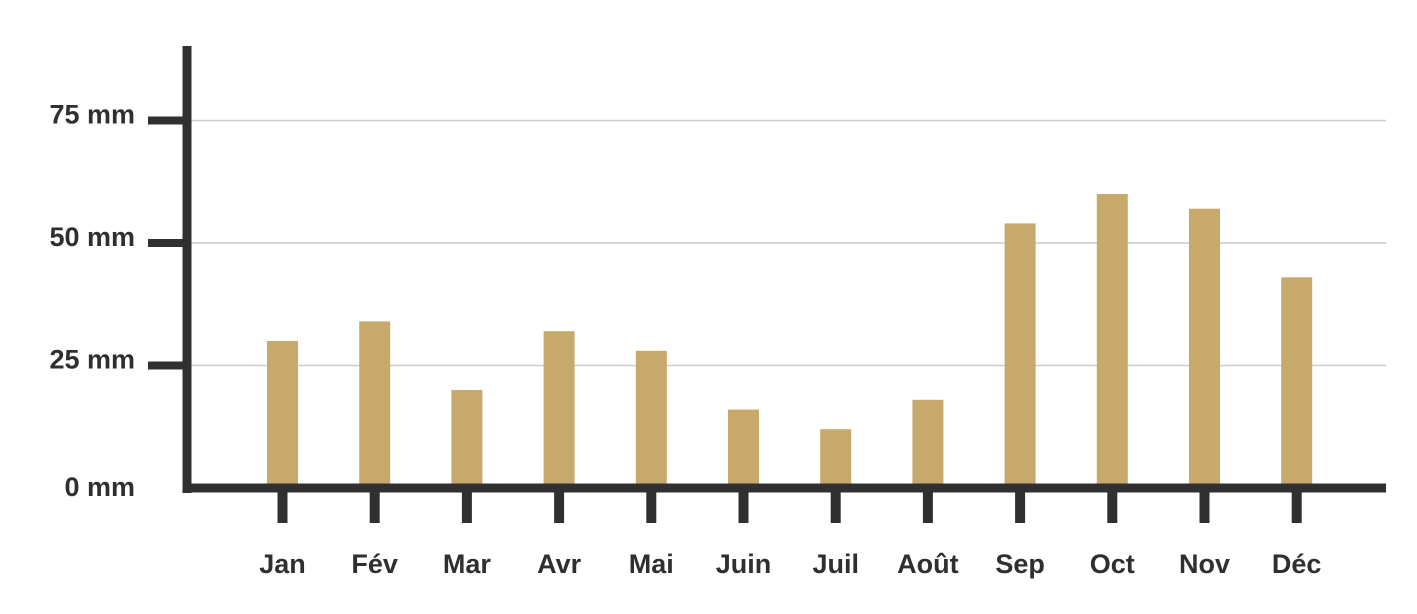 The height and width of the screenshot is (614, 1417). I want to click on bar-oct, so click(1112, 341).